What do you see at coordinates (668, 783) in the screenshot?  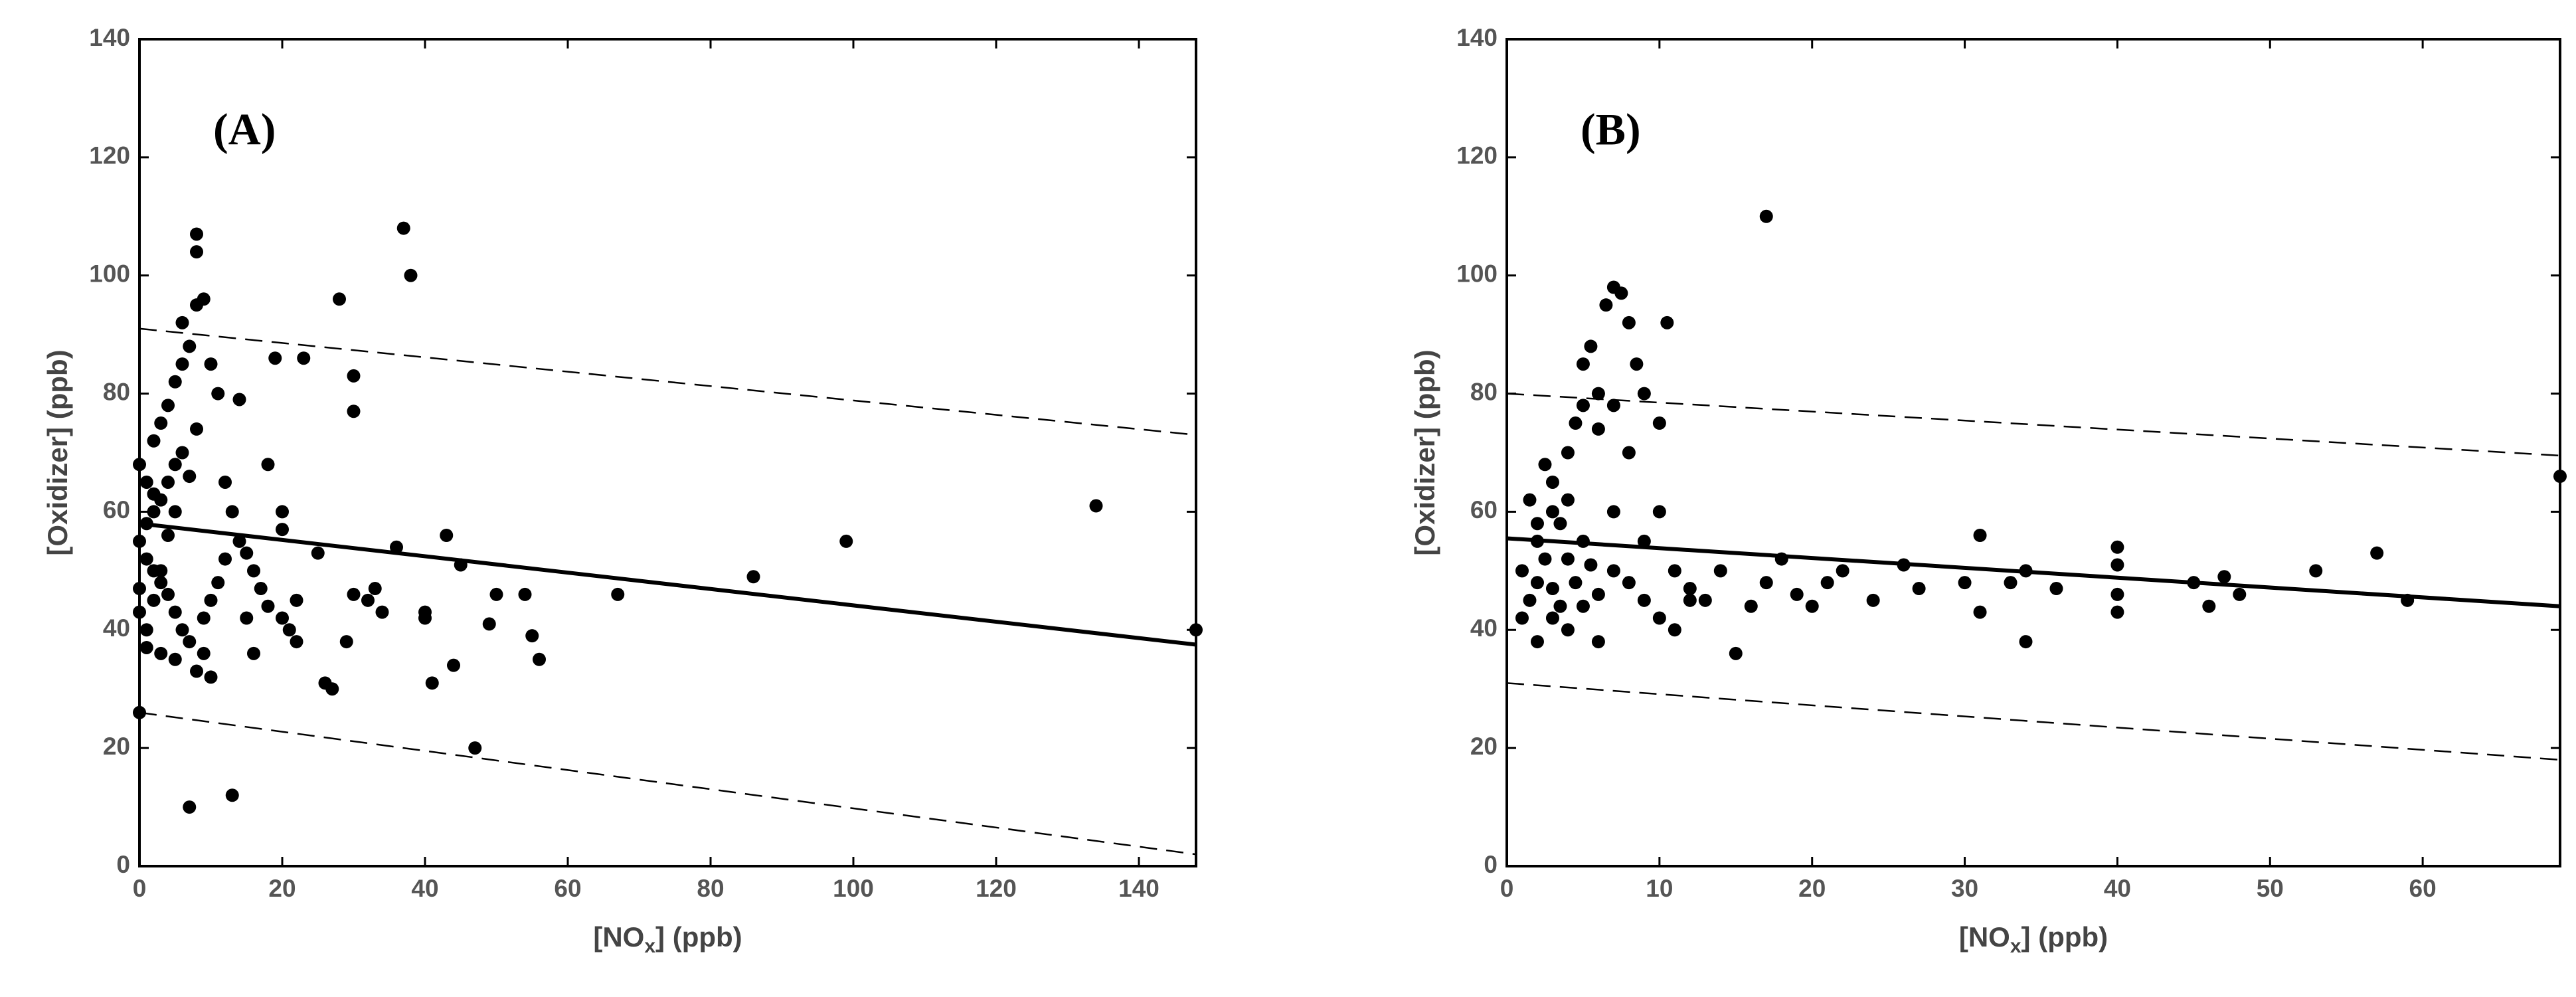 I see `bound-line` at bounding box center [668, 783].